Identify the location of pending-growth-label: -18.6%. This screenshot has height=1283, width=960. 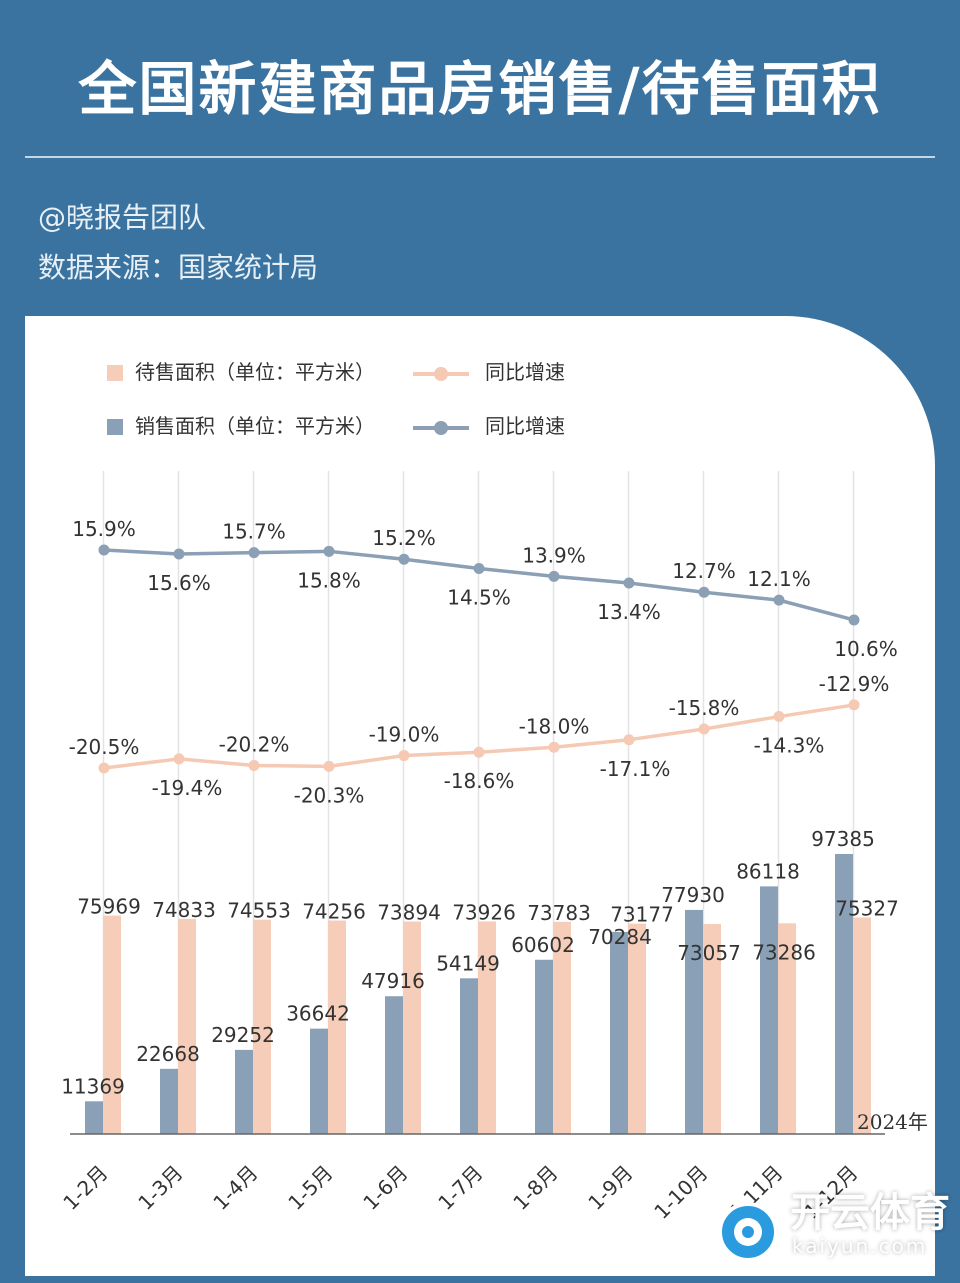
(479, 781).